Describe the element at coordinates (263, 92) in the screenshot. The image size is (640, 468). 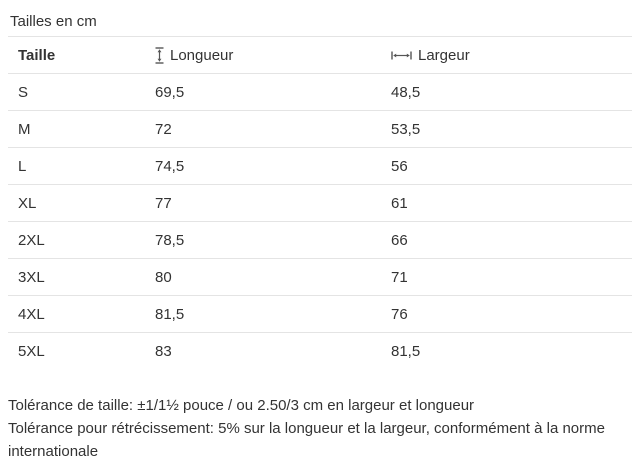
I see `longueur-cell: 69,5` at that location.